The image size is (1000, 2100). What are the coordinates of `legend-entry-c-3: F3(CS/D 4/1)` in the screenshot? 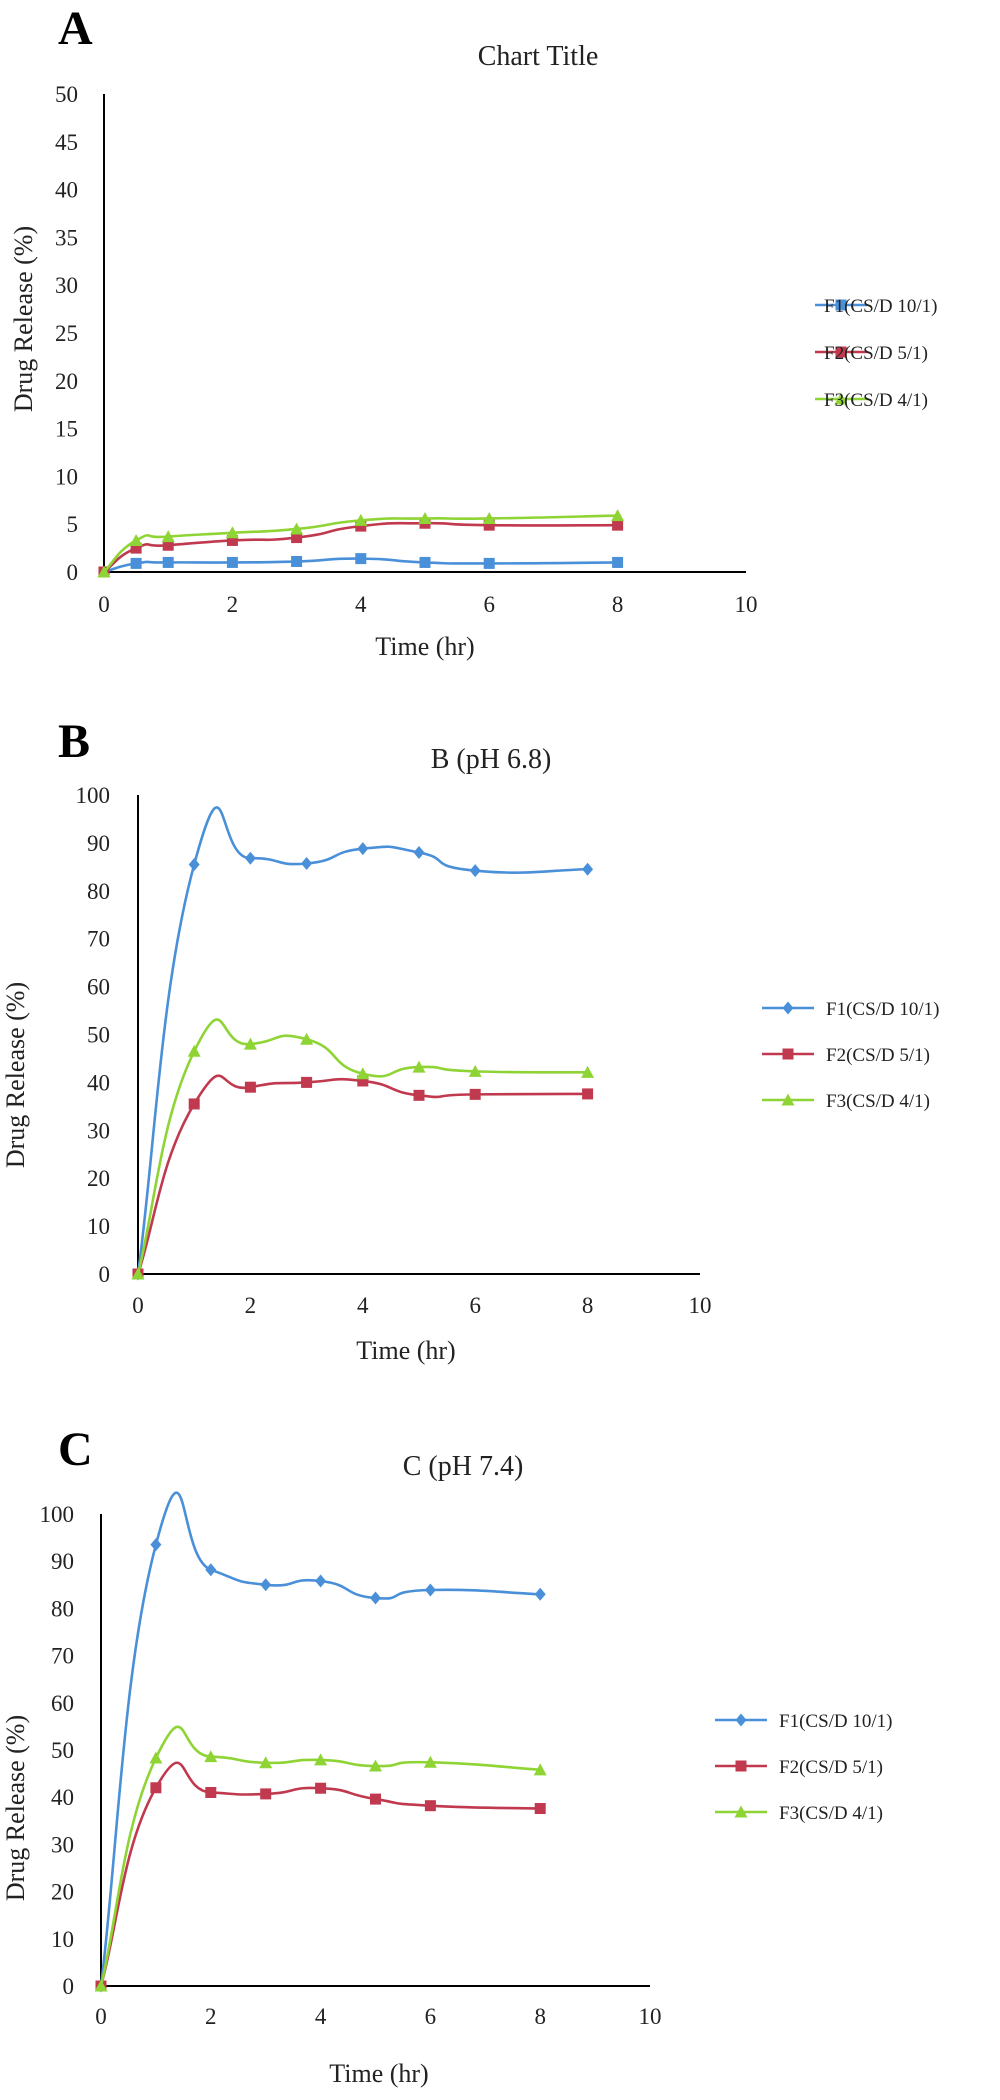 It's located at (799, 1813).